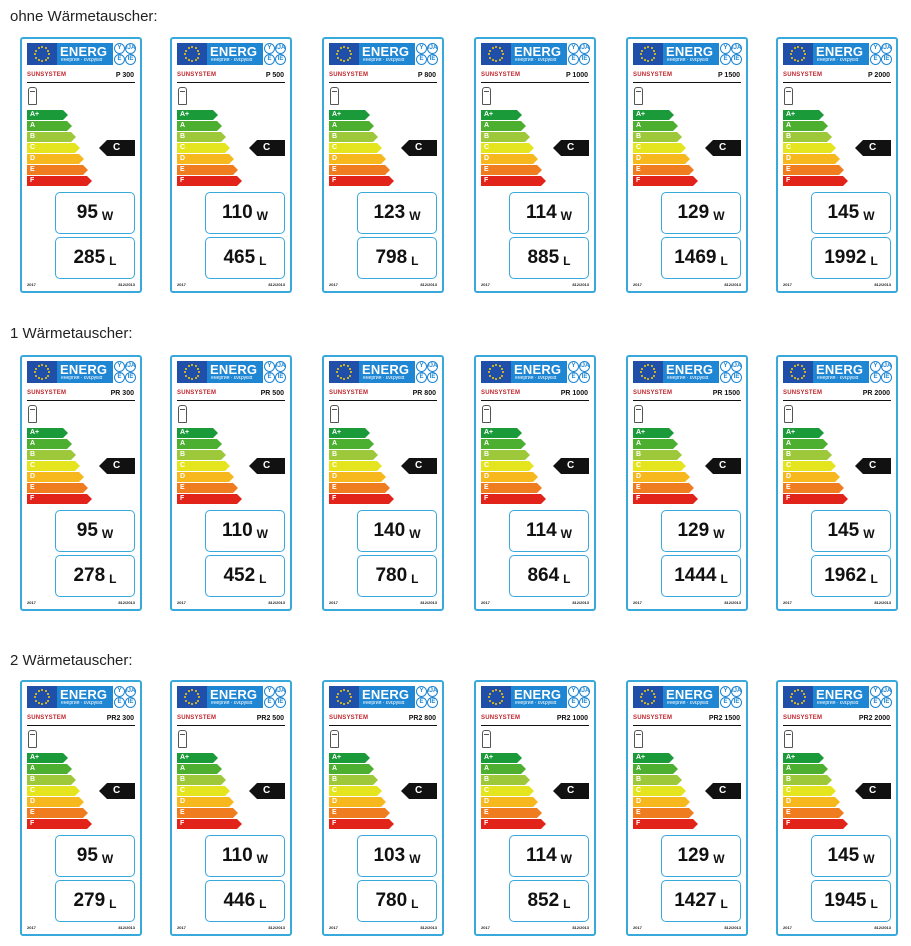  What do you see at coordinates (516, 126) in the screenshot?
I see `efficiency-bar: A` at bounding box center [516, 126].